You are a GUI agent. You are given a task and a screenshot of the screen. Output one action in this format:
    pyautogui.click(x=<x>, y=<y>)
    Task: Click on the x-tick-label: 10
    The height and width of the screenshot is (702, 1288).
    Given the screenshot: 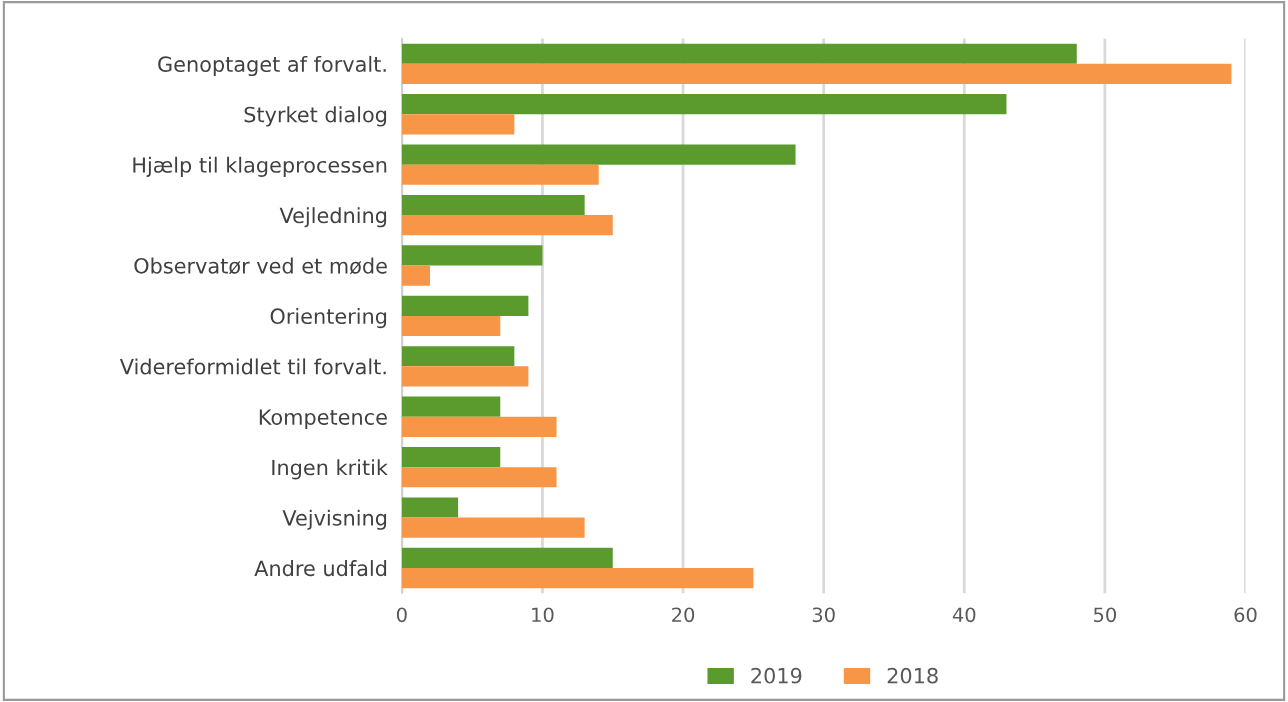 What is the action you would take?
    pyautogui.click(x=543, y=615)
    